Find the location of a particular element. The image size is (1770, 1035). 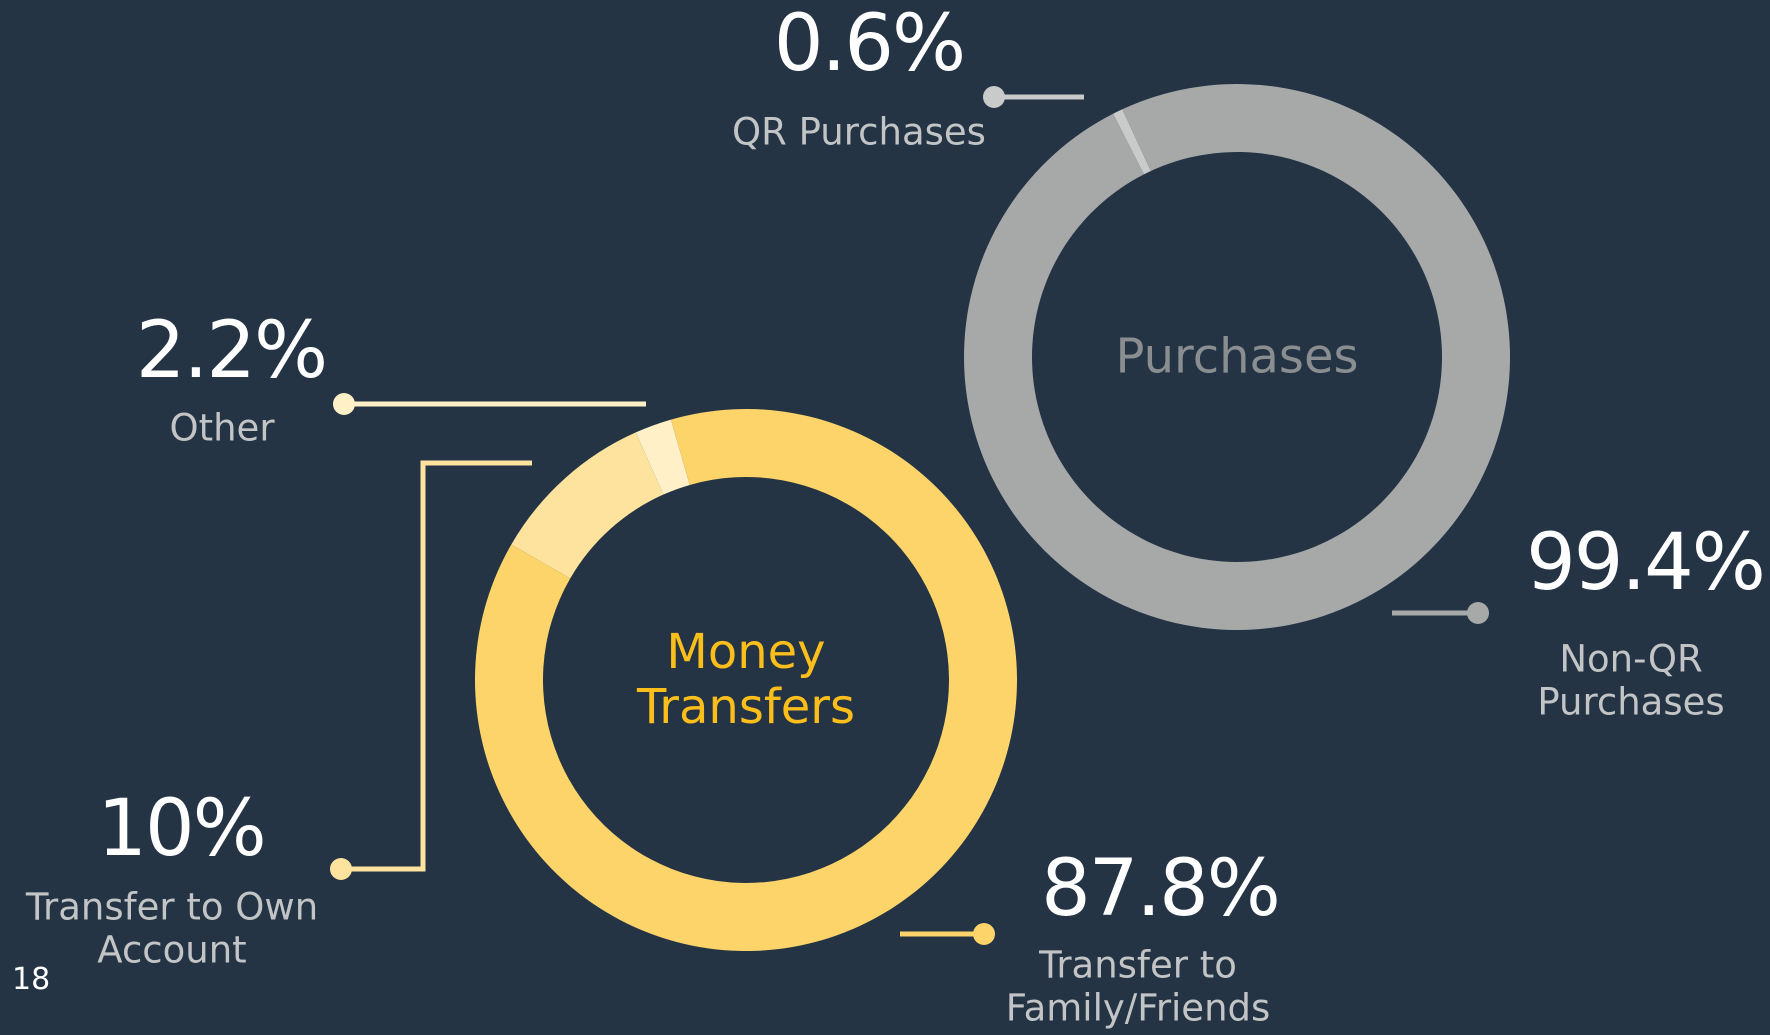

category-label: QR Purchases is located at coordinates (859, 132).